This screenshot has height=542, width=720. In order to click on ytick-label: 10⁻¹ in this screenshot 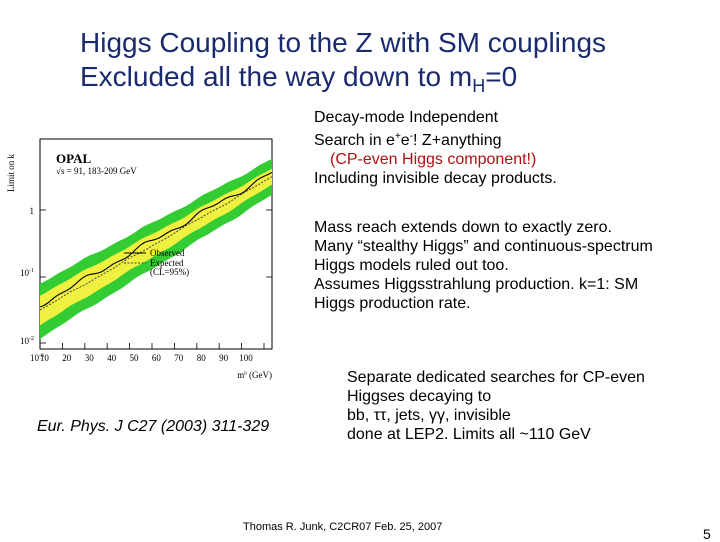, I will do `click(27, 273)`.